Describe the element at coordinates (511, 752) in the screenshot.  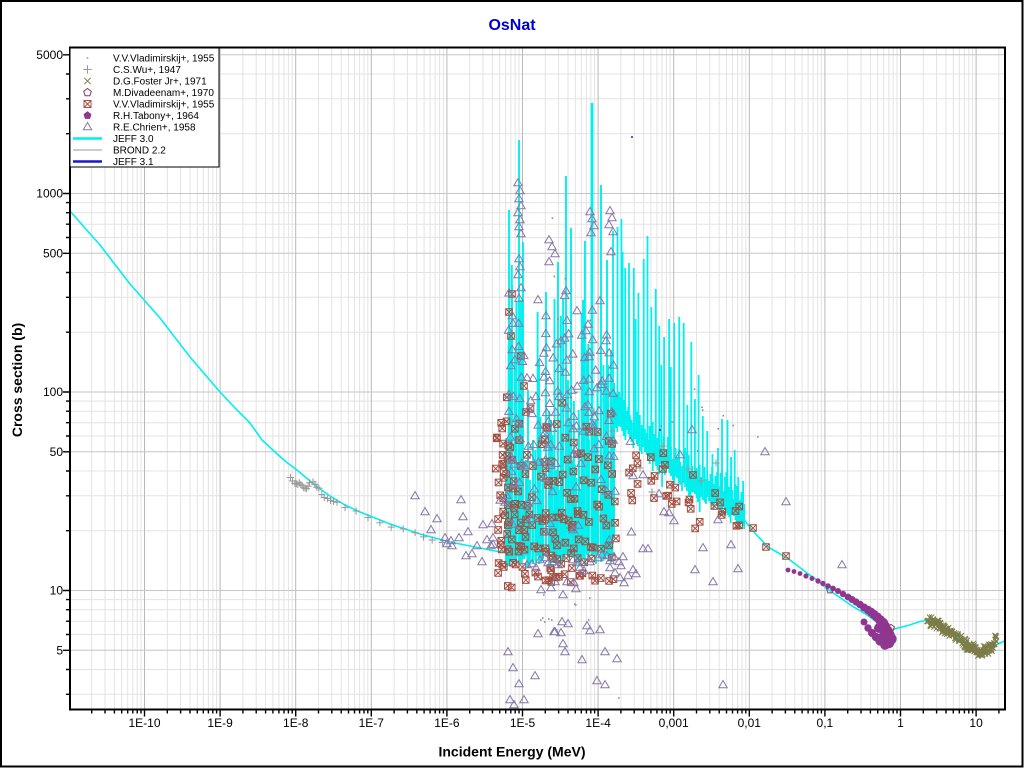
I see `svg-text: Incident Energy (MeV)` at that location.